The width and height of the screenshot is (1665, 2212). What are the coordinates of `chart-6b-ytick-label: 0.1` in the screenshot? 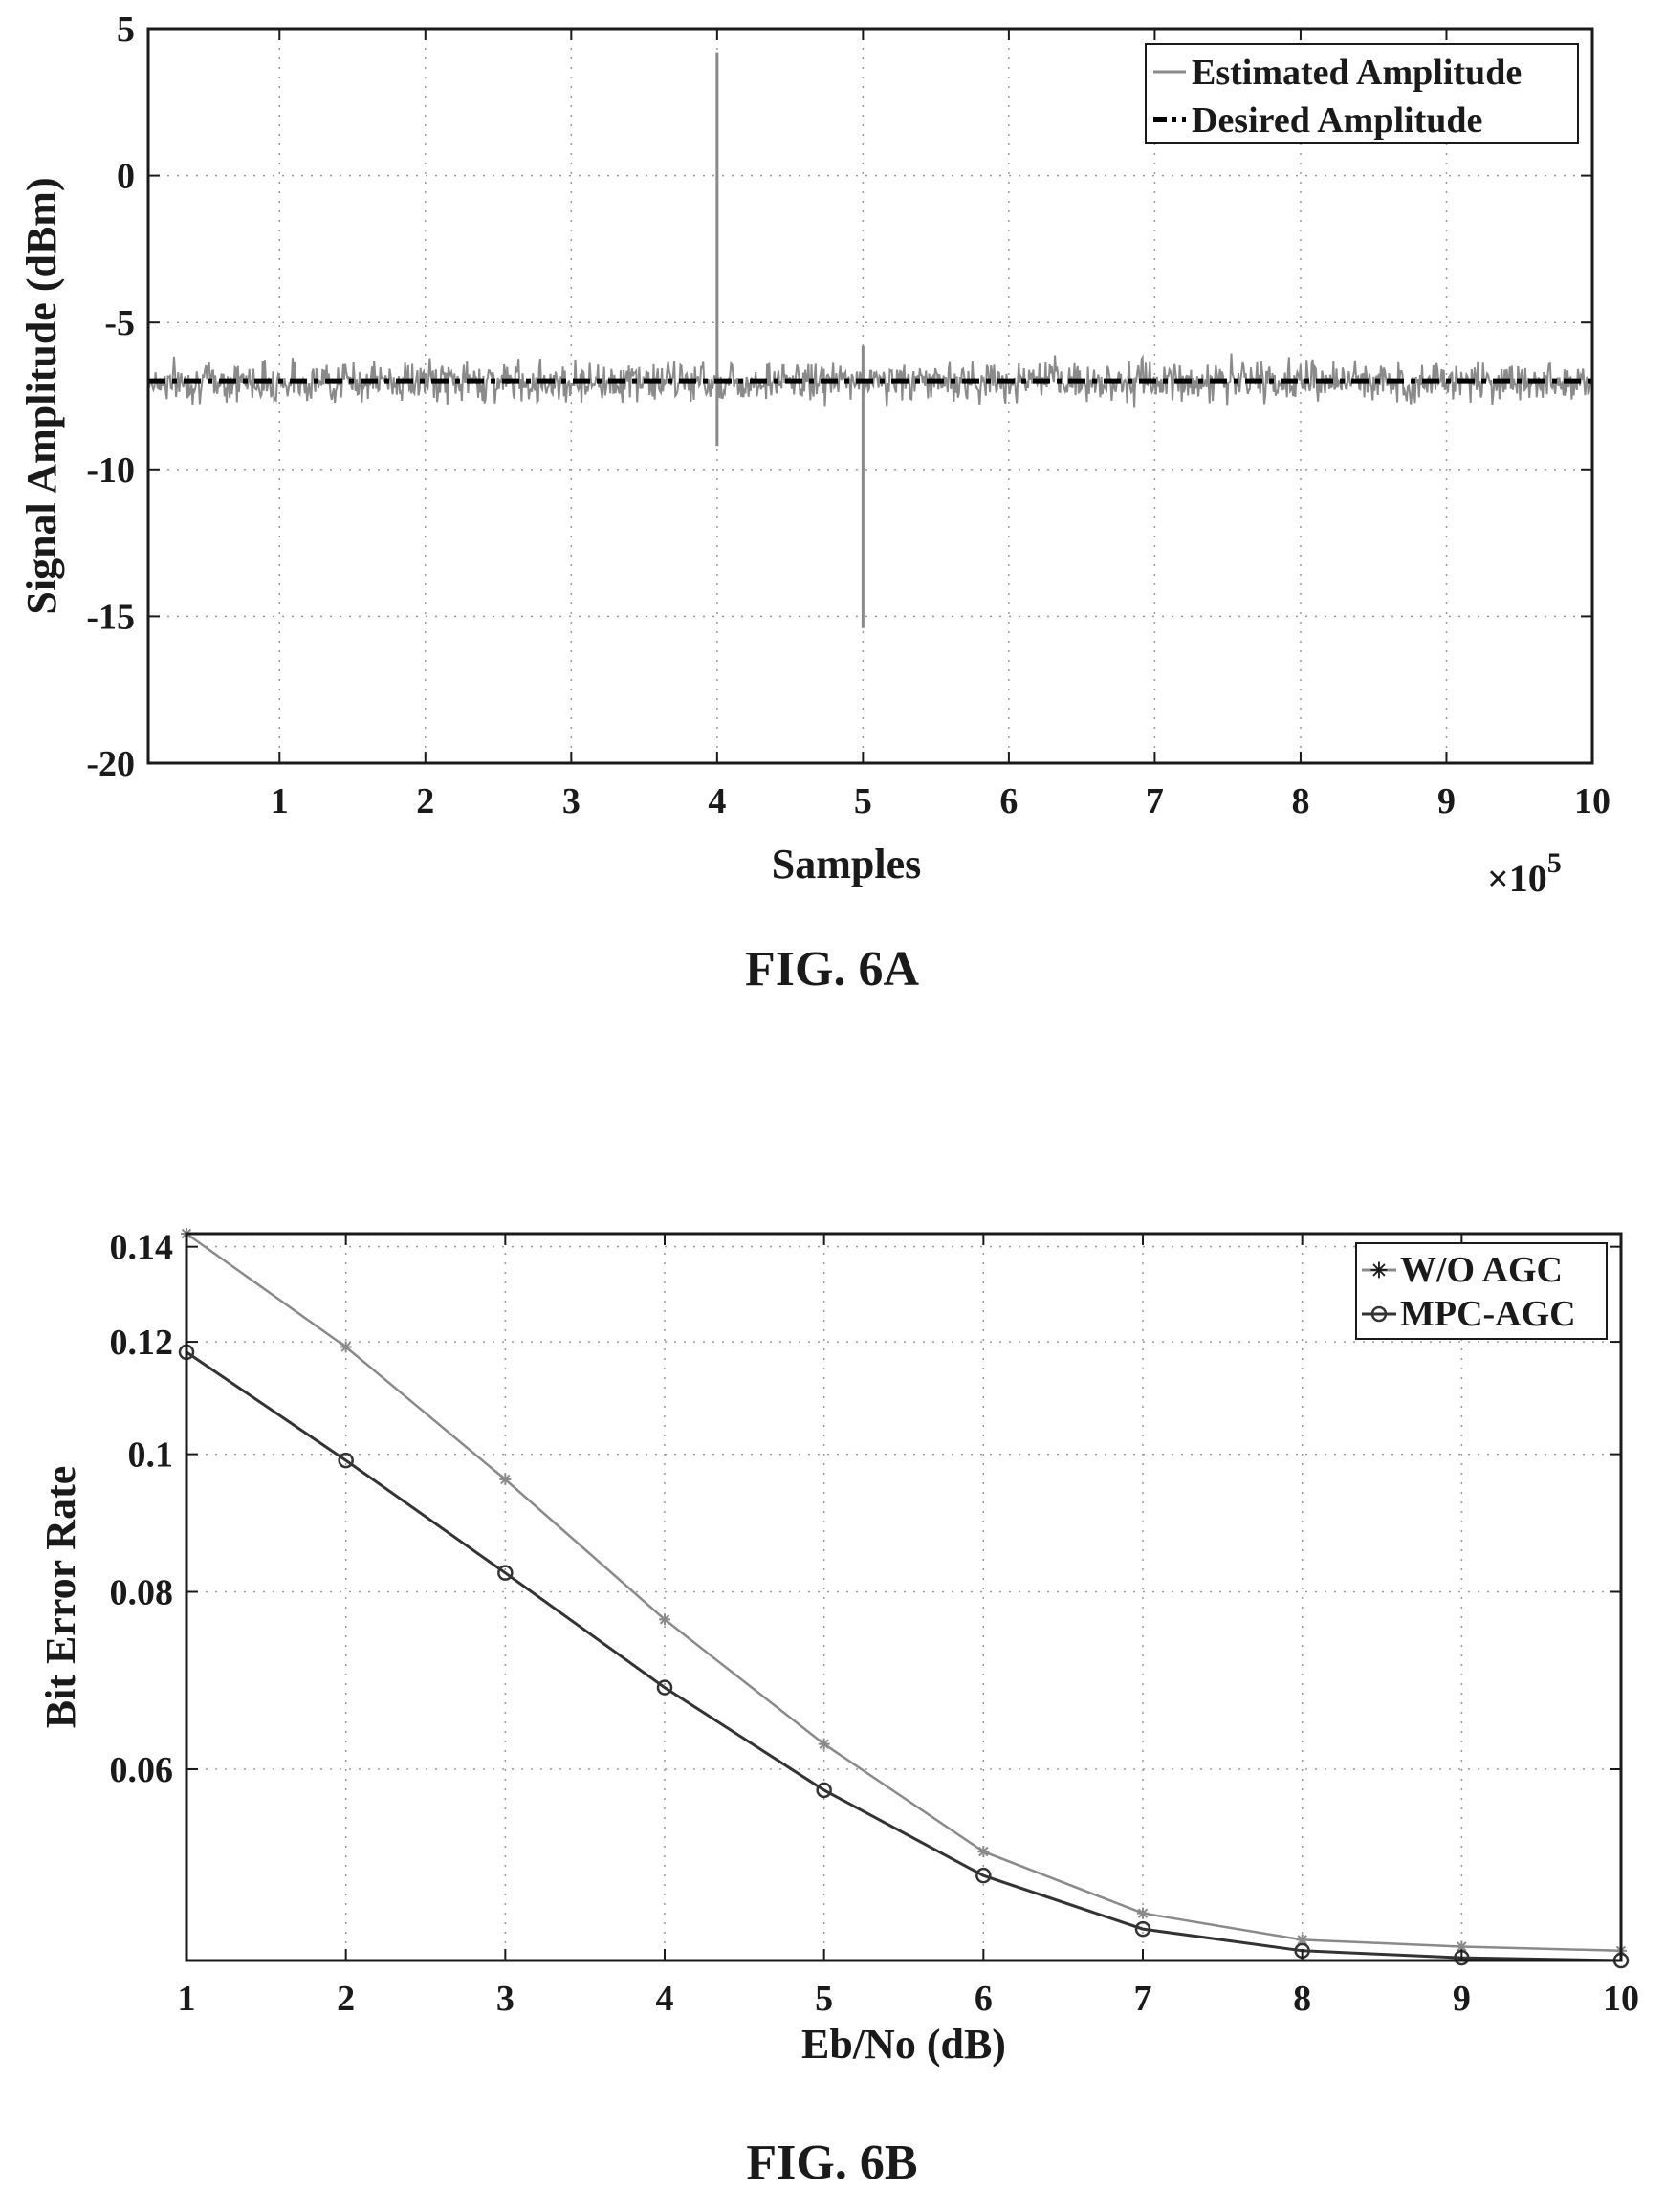 It's located at (151, 1456).